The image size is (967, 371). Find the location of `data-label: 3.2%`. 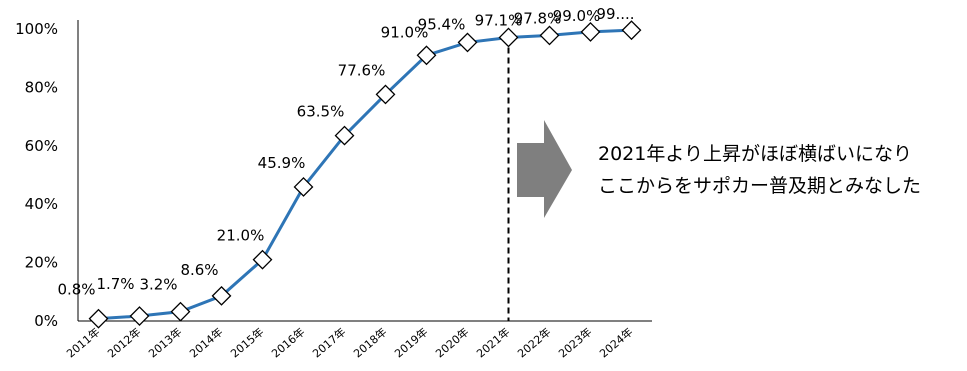

data-label: 3.2% is located at coordinates (158, 285).